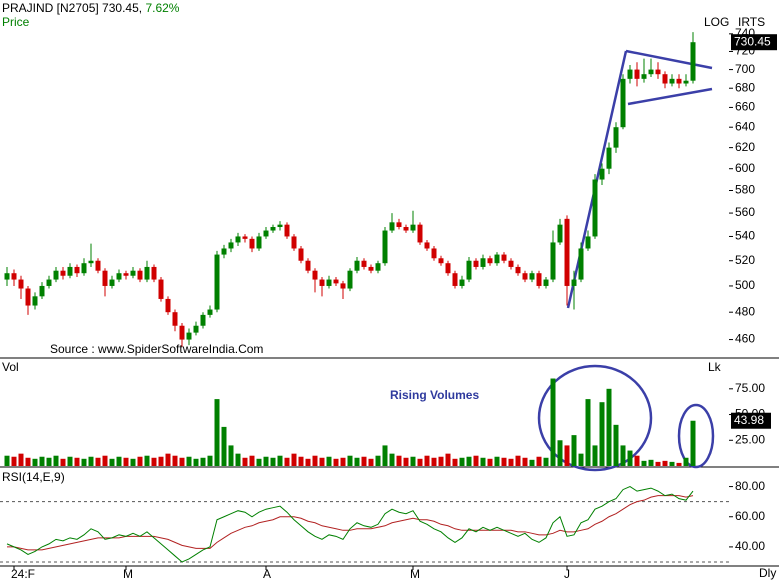 The image size is (779, 581). I want to click on y-tick-label: 75.00, so click(750, 388).